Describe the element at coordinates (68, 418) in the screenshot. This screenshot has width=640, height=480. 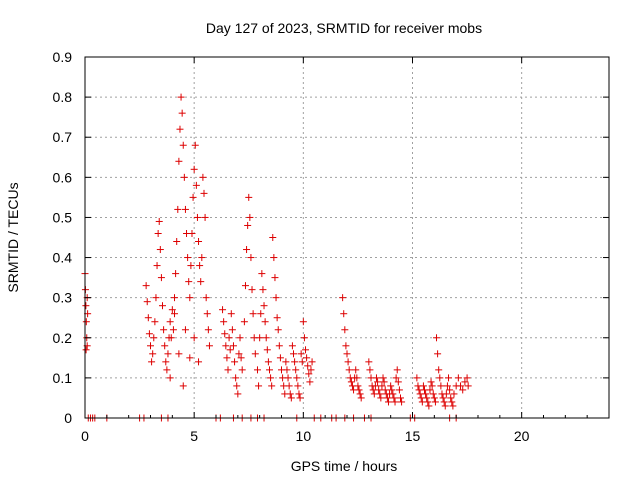
I see `y-tick-label: 0` at that location.